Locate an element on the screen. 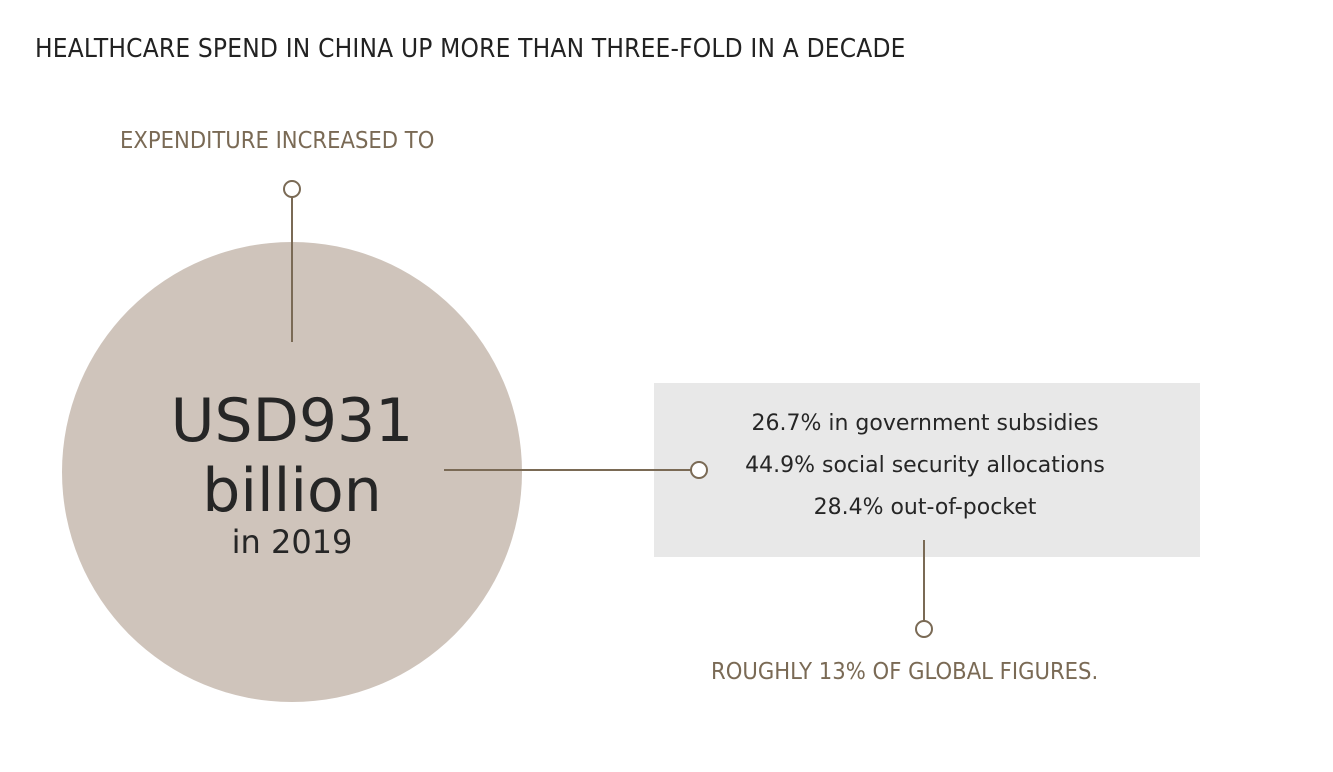  bottom-connector-node is located at coordinates (924, 629).